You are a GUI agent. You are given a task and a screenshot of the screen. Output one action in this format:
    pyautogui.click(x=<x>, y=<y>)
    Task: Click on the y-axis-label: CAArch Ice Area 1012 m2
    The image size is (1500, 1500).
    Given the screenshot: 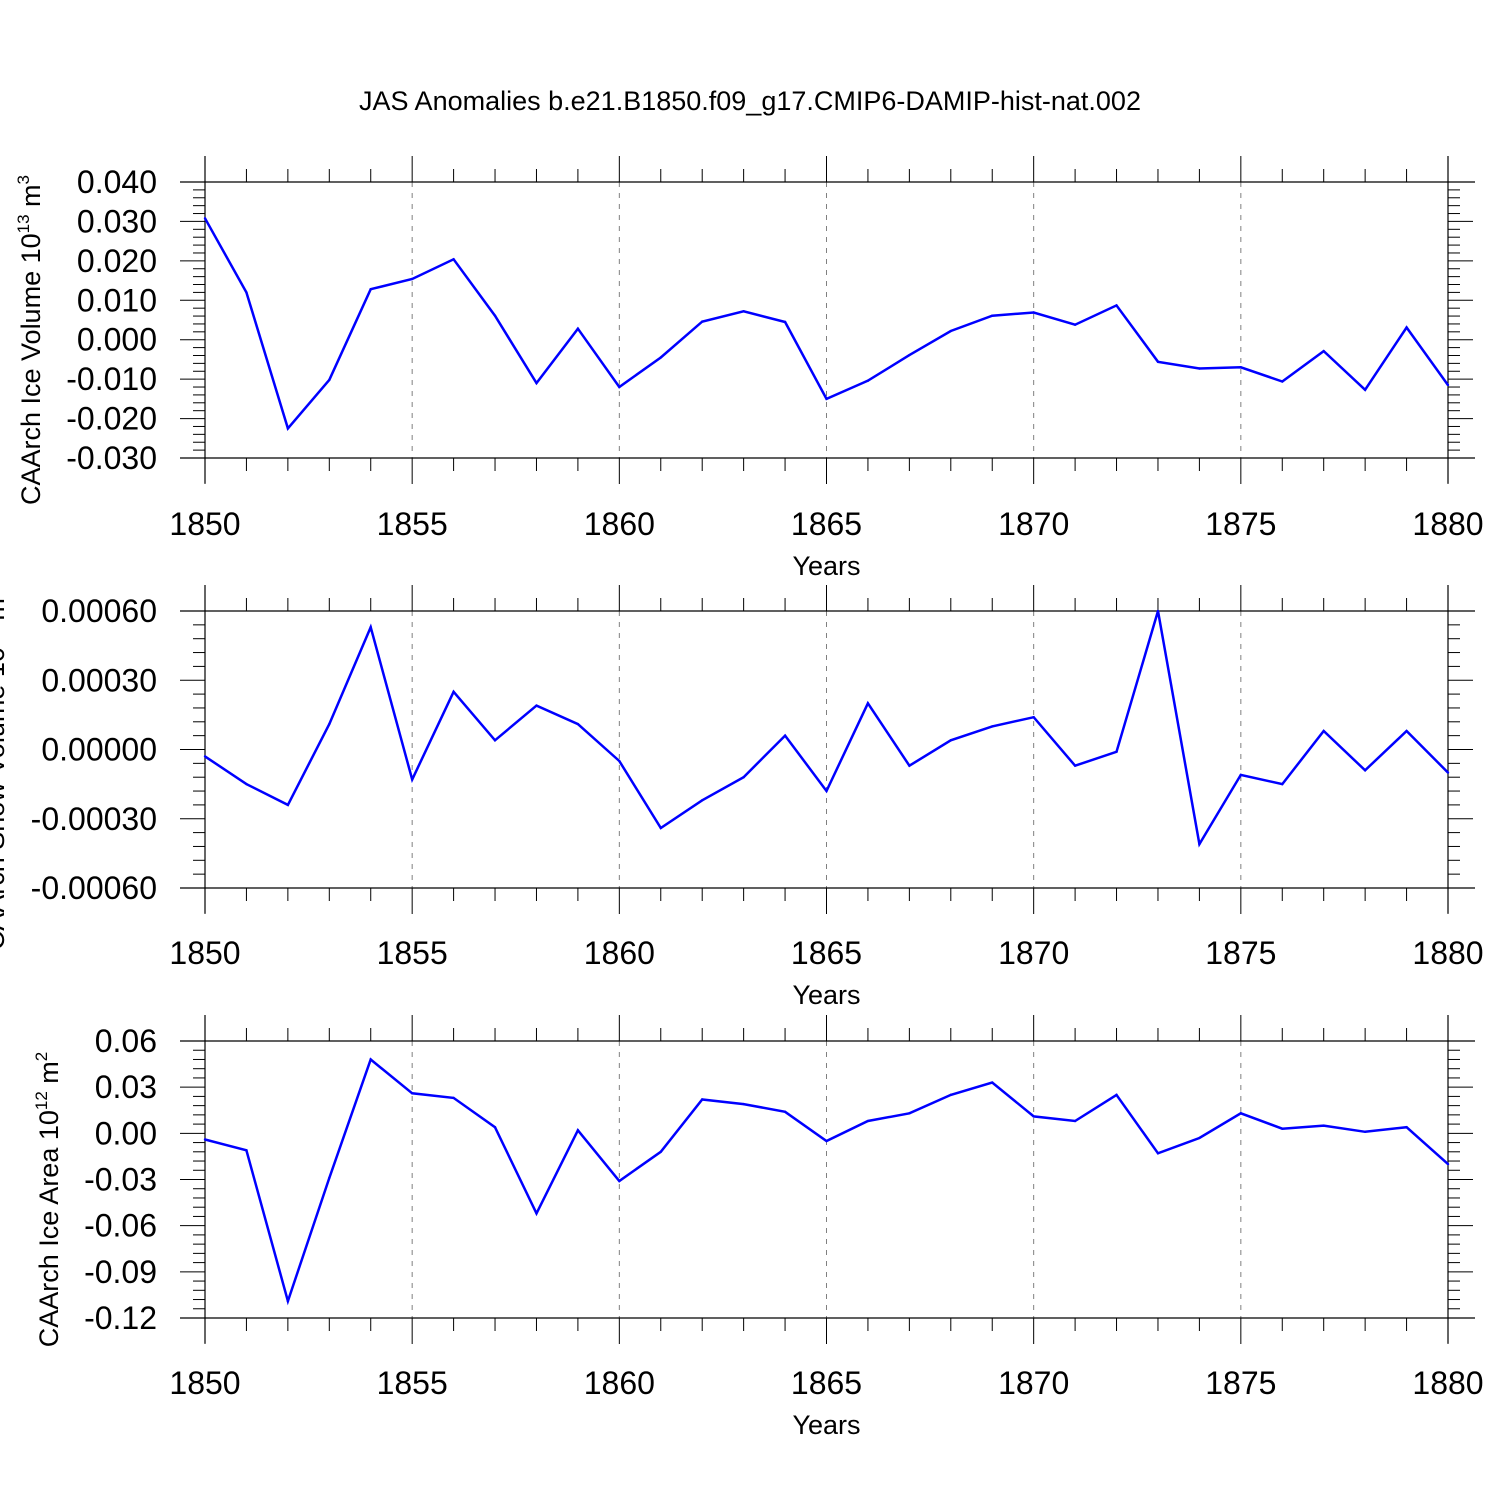 What is the action you would take?
    pyautogui.click(x=48, y=1200)
    